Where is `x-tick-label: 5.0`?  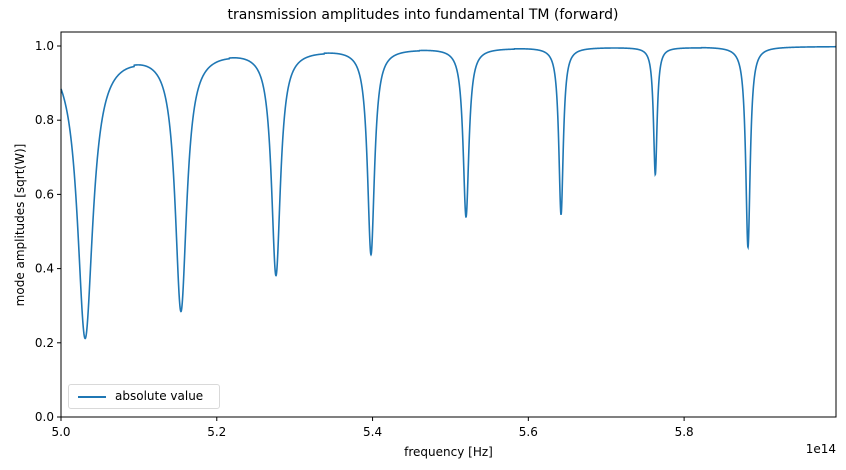
x-tick-label: 5.0 is located at coordinates (60, 432).